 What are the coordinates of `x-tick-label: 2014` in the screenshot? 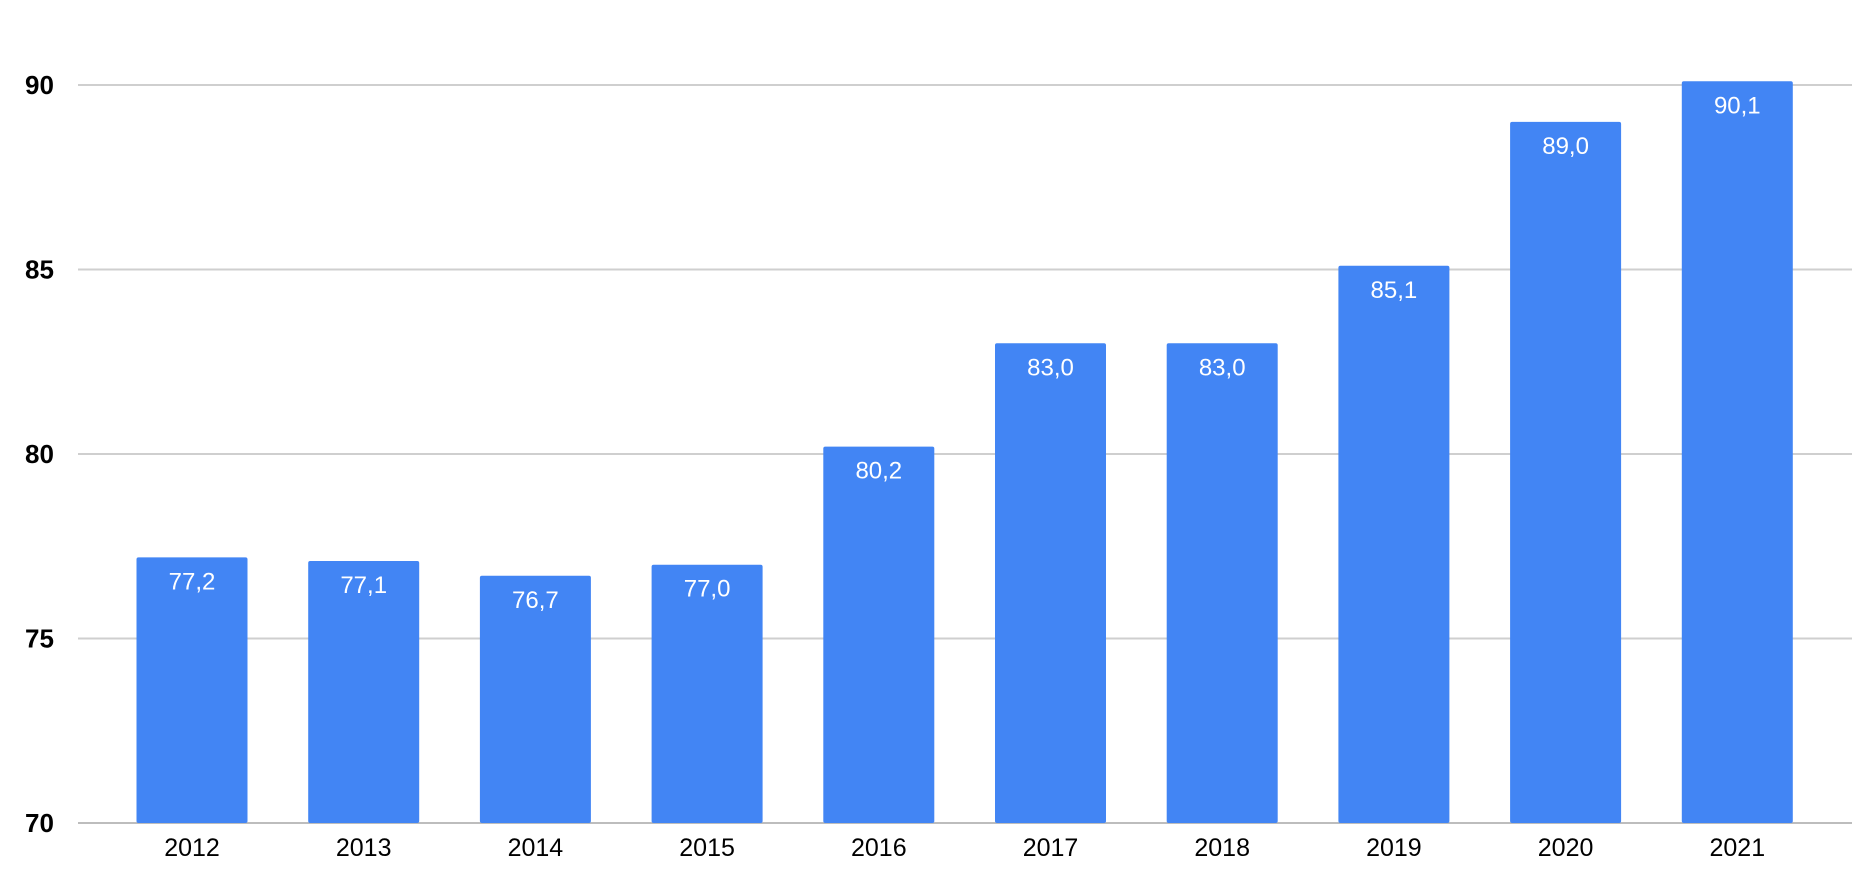 It's located at (536, 848).